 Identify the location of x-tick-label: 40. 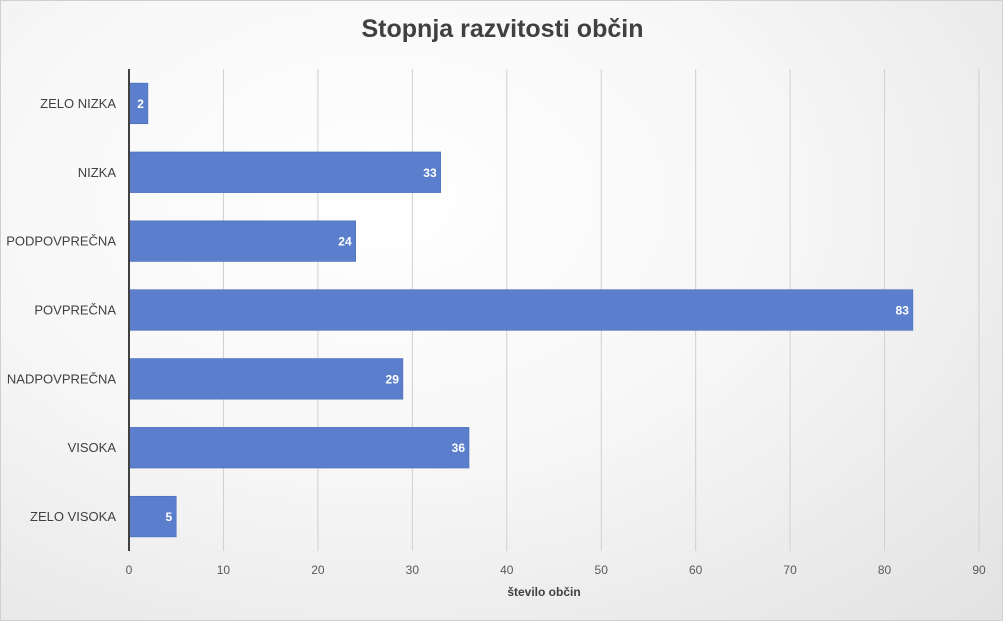
(507, 570).